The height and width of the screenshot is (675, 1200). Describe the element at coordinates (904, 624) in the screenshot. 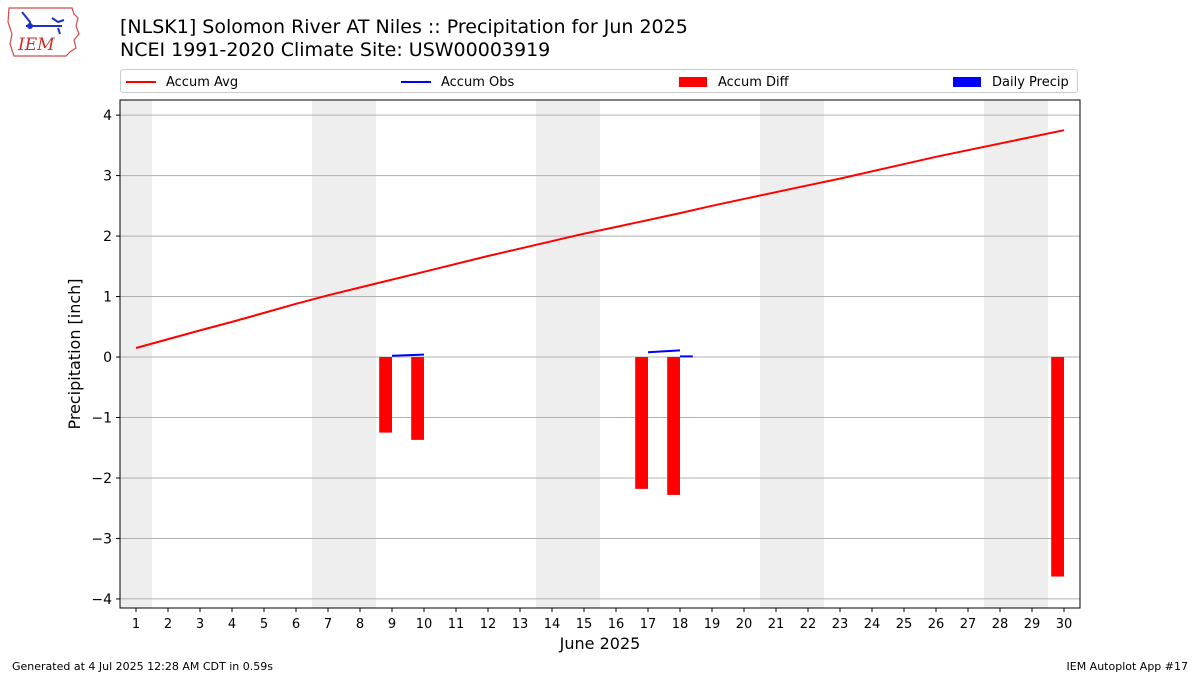

I see `x-tick-label: 25` at that location.